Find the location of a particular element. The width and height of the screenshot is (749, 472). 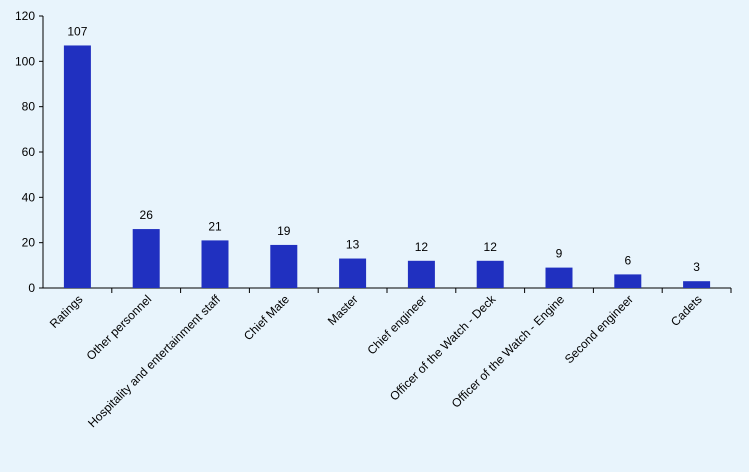

data-label: 26 is located at coordinates (147, 215).